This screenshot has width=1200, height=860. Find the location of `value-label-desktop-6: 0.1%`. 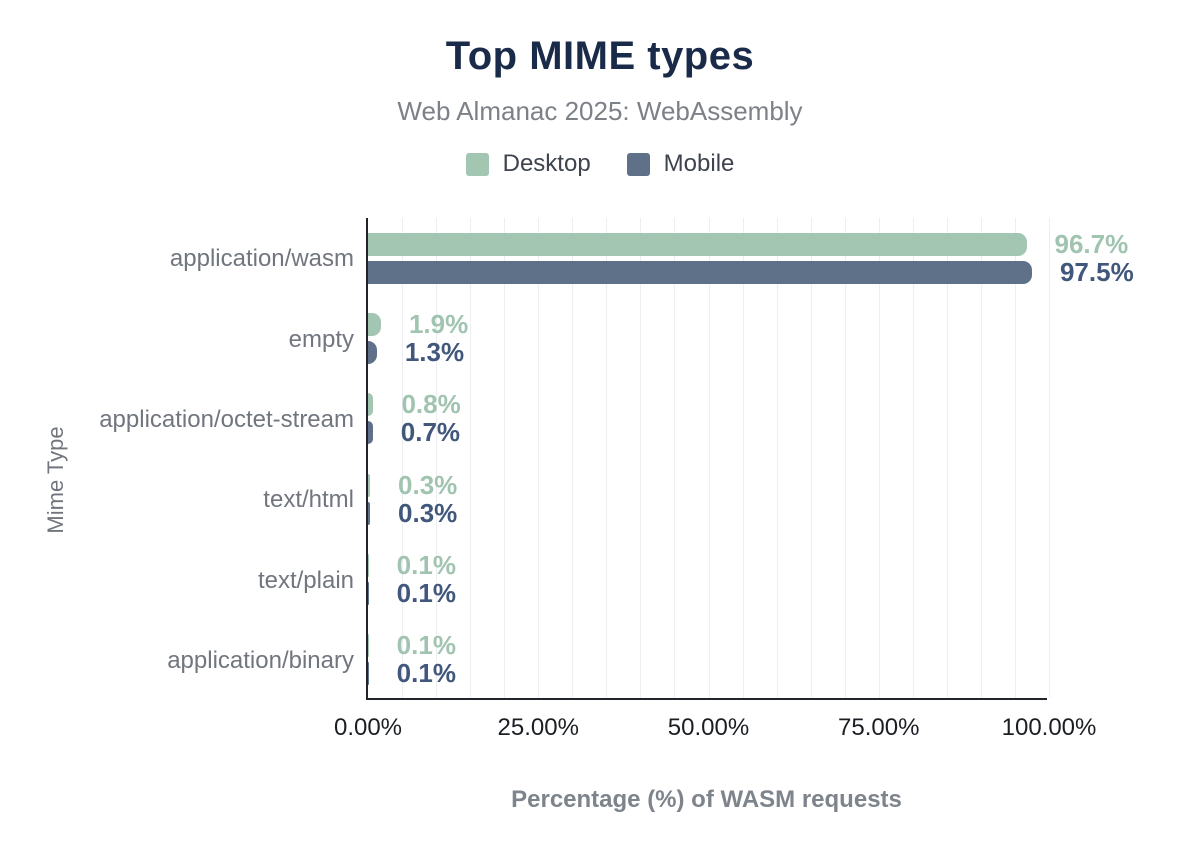

value-label-desktop-6: 0.1% is located at coordinates (426, 645).